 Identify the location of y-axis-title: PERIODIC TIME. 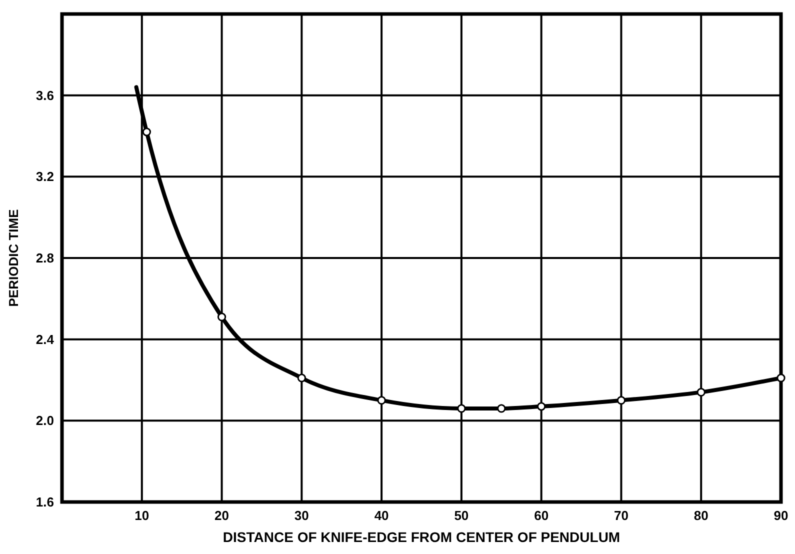
(13, 257).